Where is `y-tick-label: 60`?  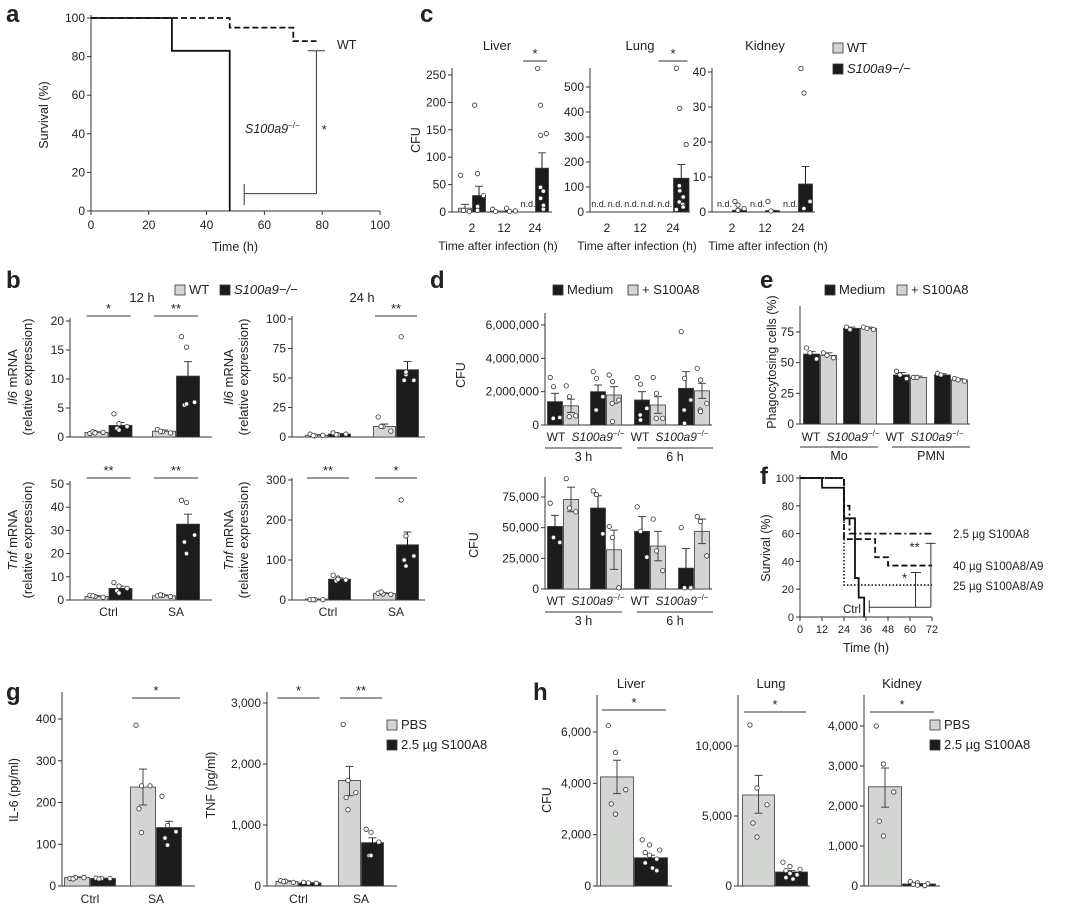 y-tick-label: 60 is located at coordinates (788, 535).